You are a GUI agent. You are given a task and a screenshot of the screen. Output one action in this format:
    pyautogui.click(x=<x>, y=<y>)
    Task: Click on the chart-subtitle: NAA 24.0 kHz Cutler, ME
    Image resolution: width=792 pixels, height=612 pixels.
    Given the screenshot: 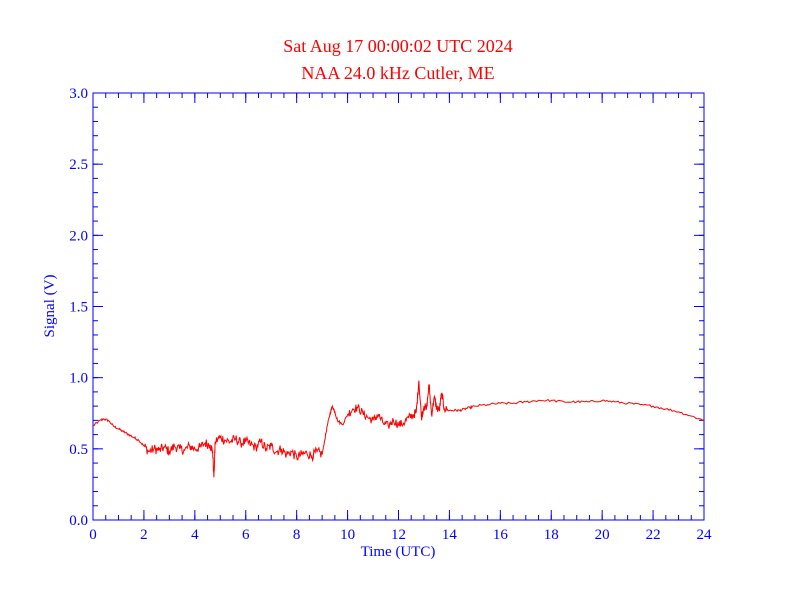 What is the action you would take?
    pyautogui.click(x=397, y=73)
    